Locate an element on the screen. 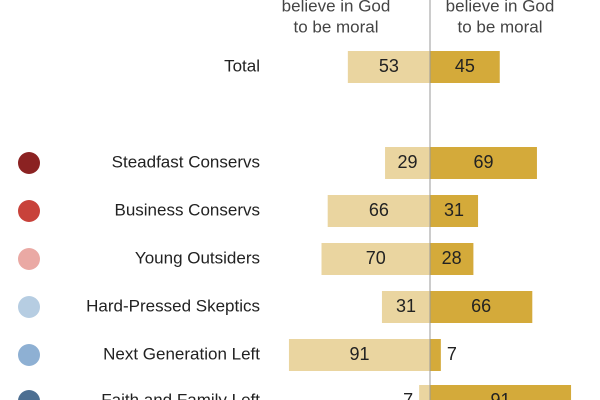 The height and width of the screenshot is (400, 600). left-value-label: 53 is located at coordinates (389, 66).